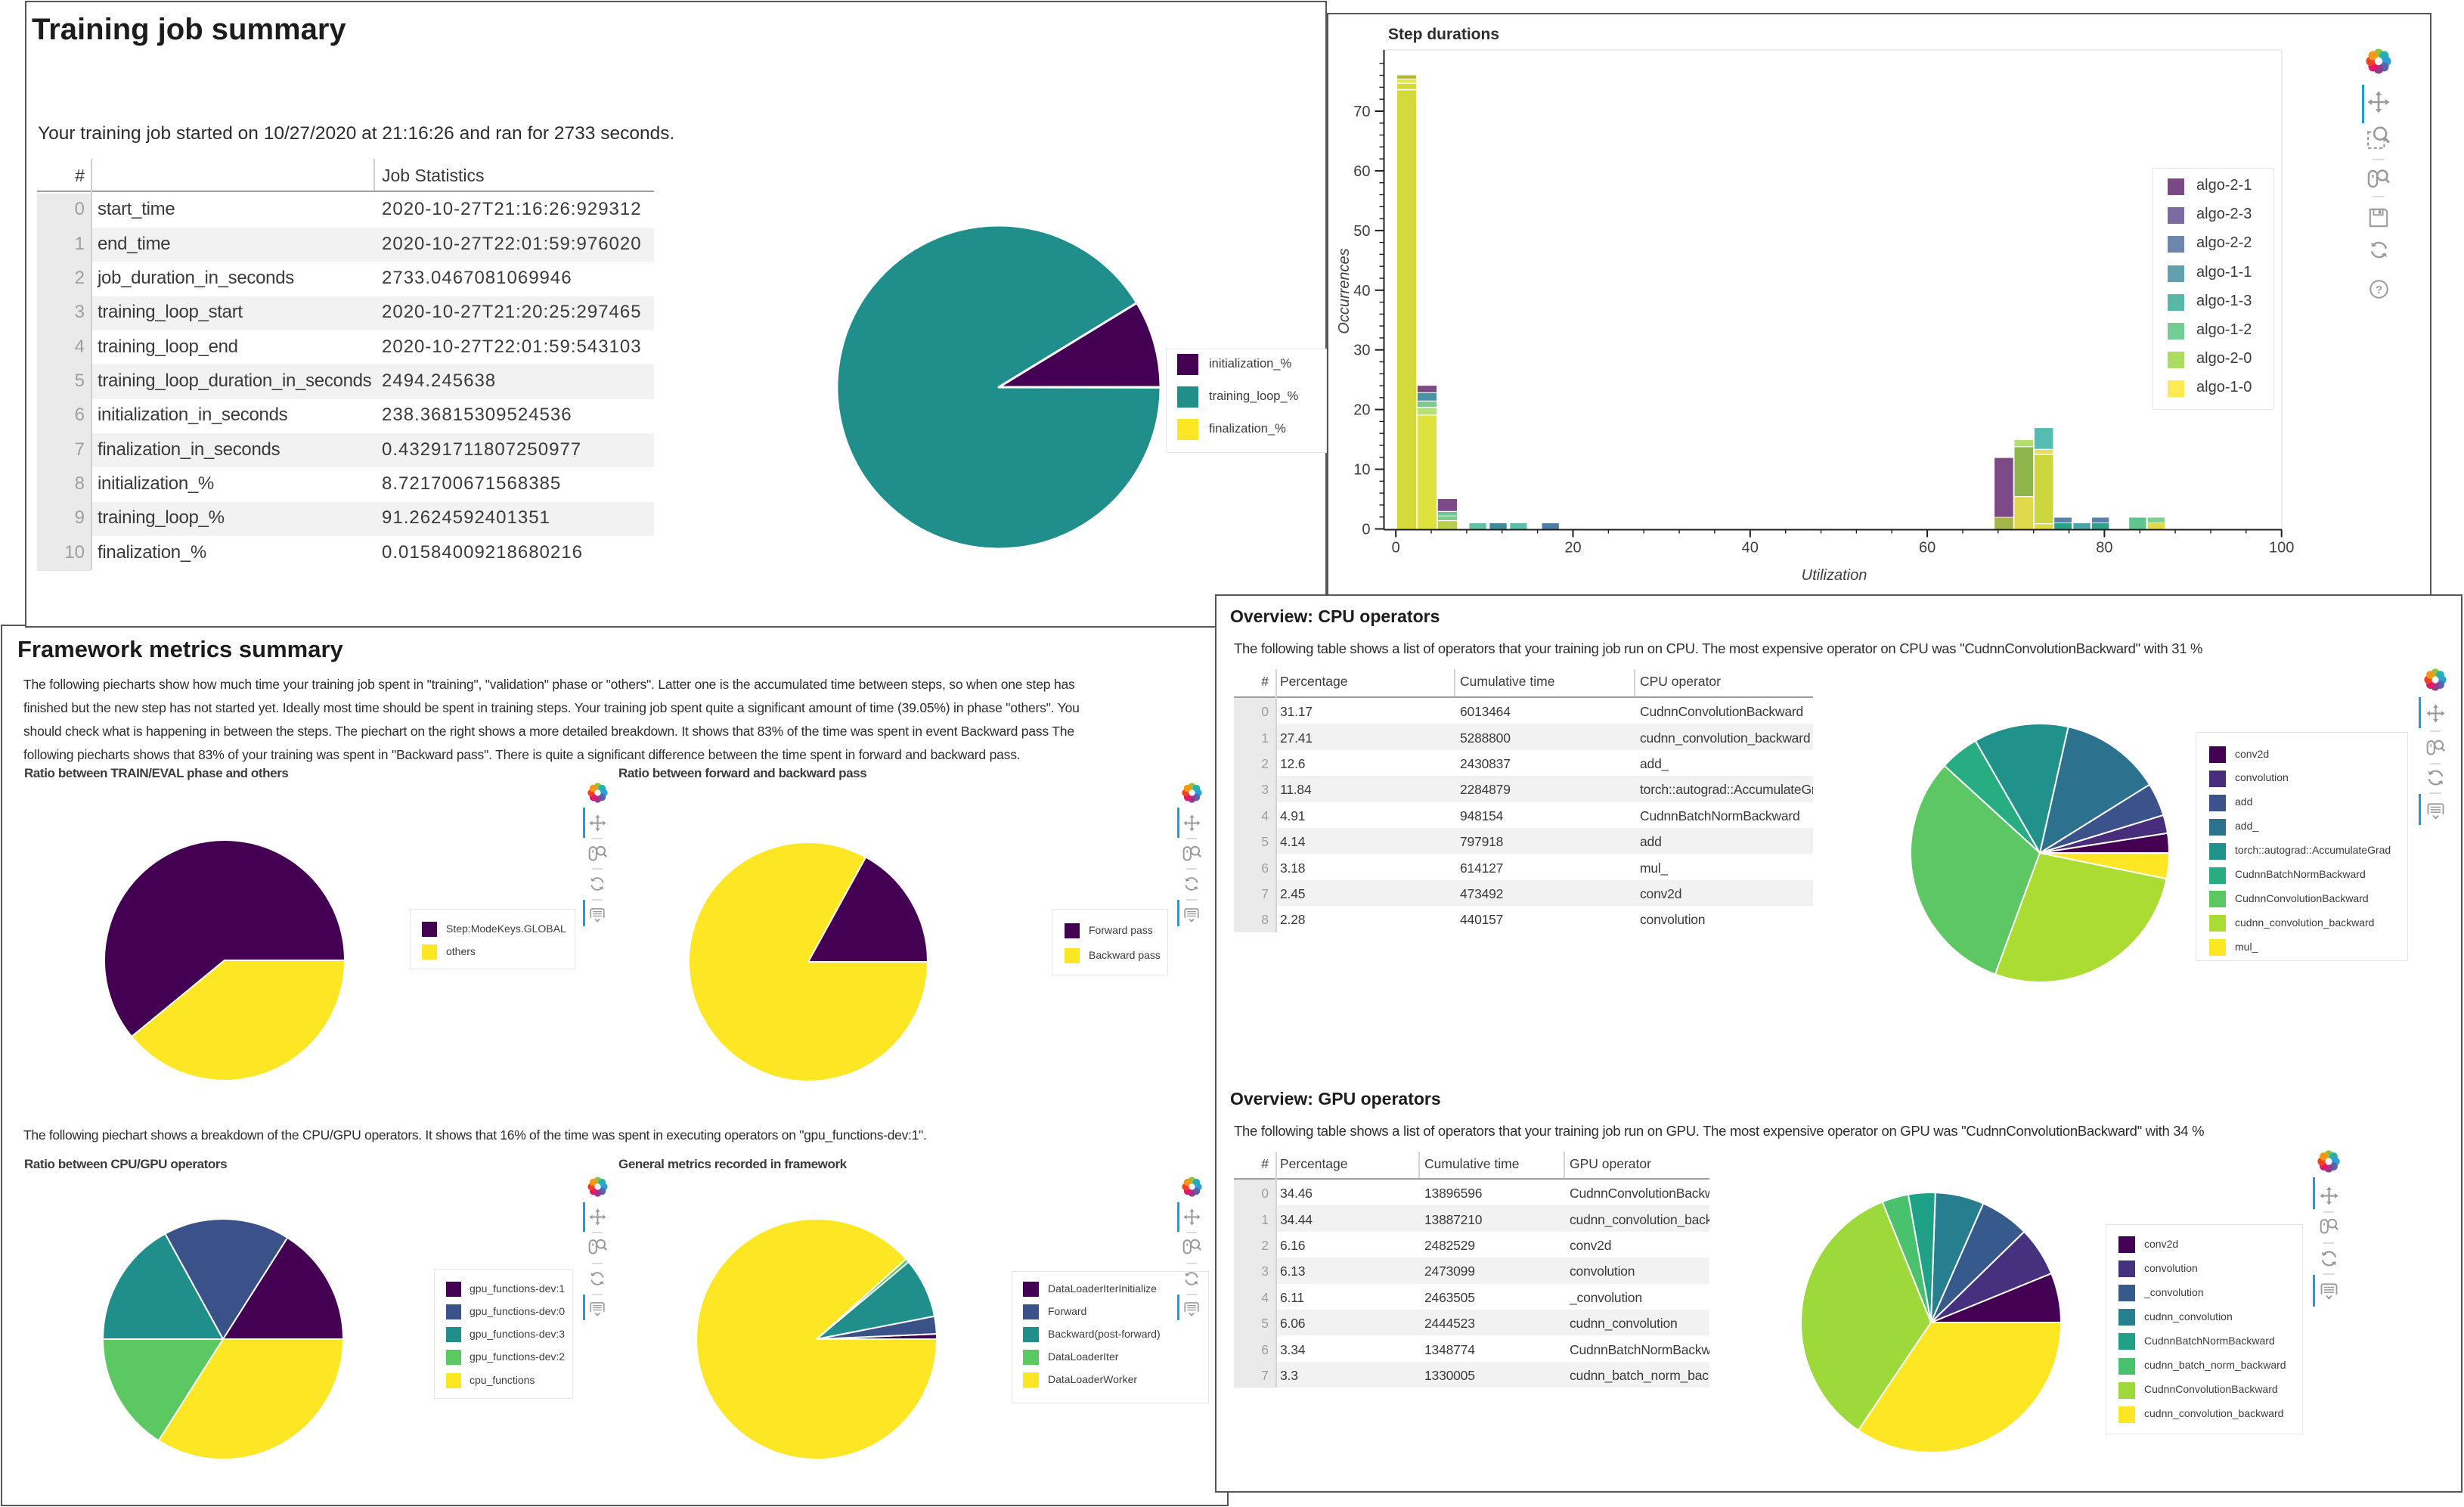  Describe the element at coordinates (1344, 290) in the screenshot. I see `svg-text: Occurrences` at that location.